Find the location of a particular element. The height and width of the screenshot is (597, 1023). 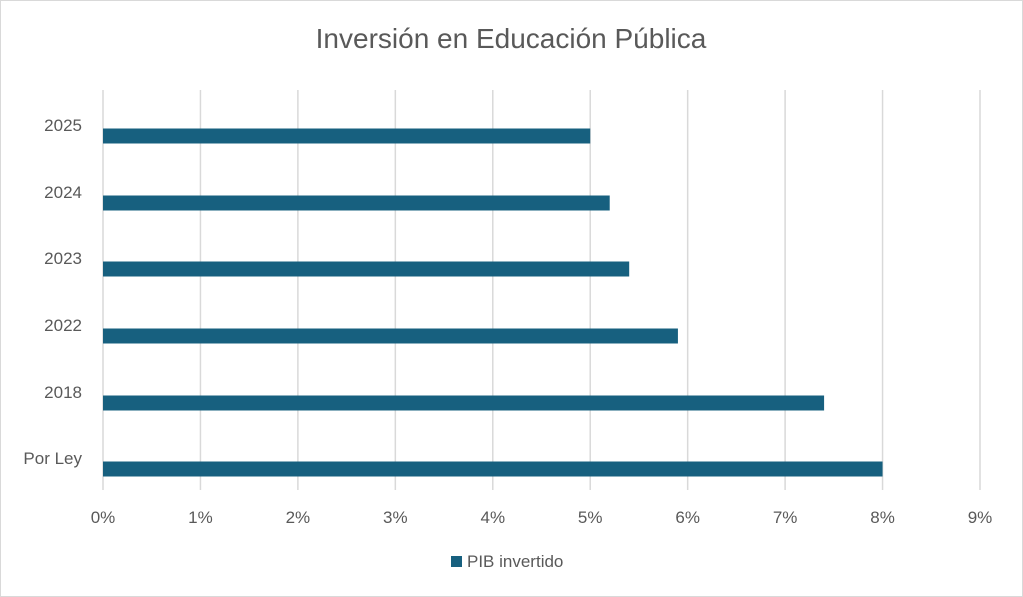

legend-swatch is located at coordinates (456, 561).